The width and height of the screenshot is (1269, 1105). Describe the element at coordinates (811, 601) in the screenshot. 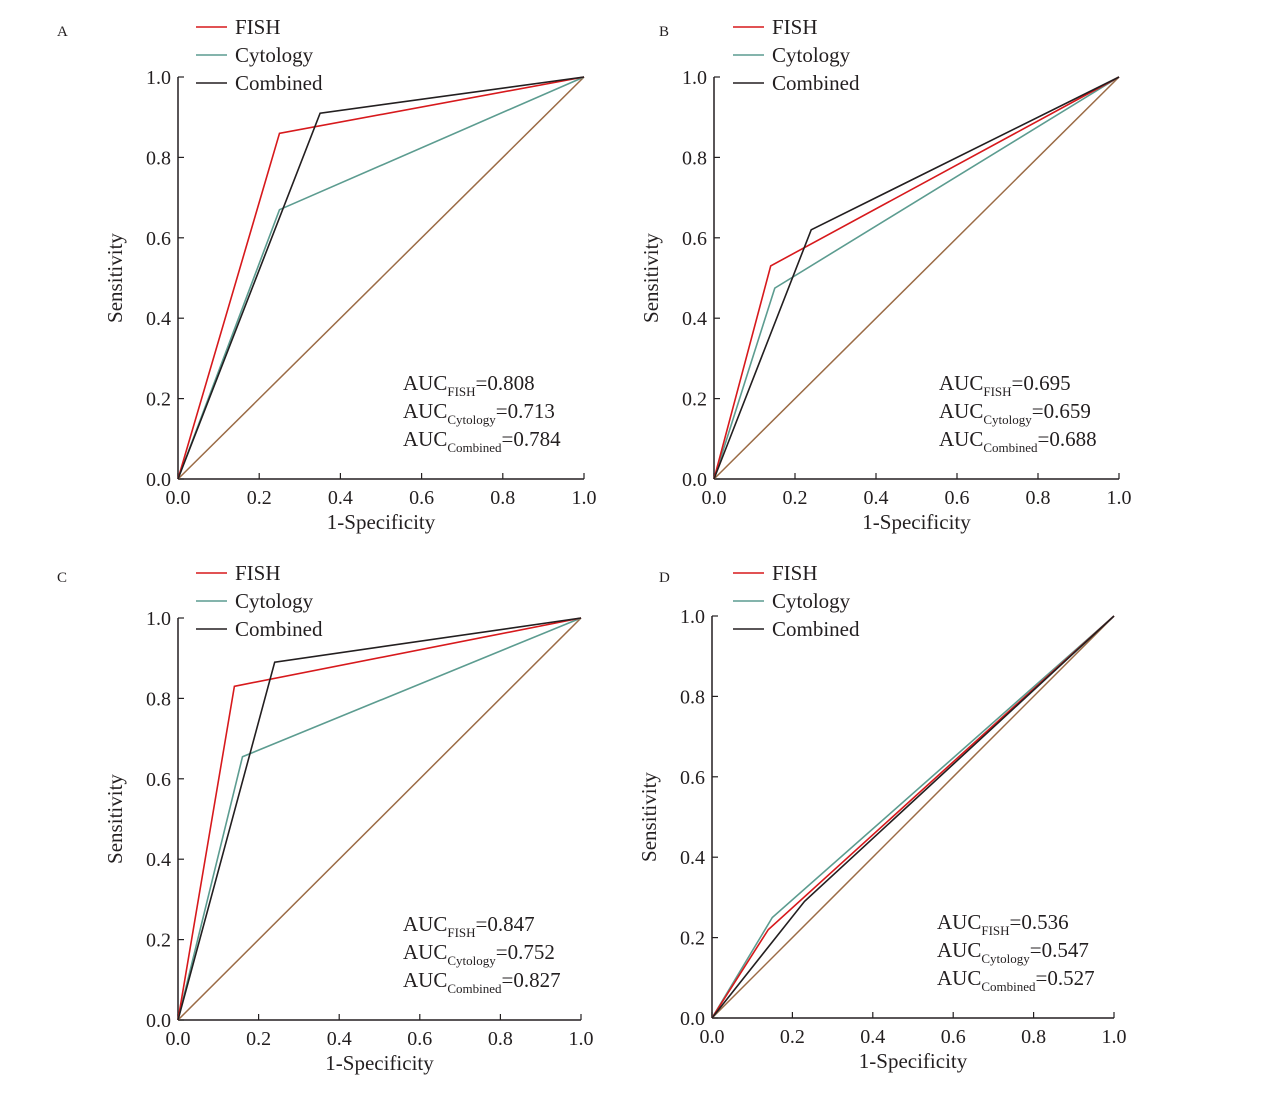

I see `legend-label-cytology: Cytology` at that location.